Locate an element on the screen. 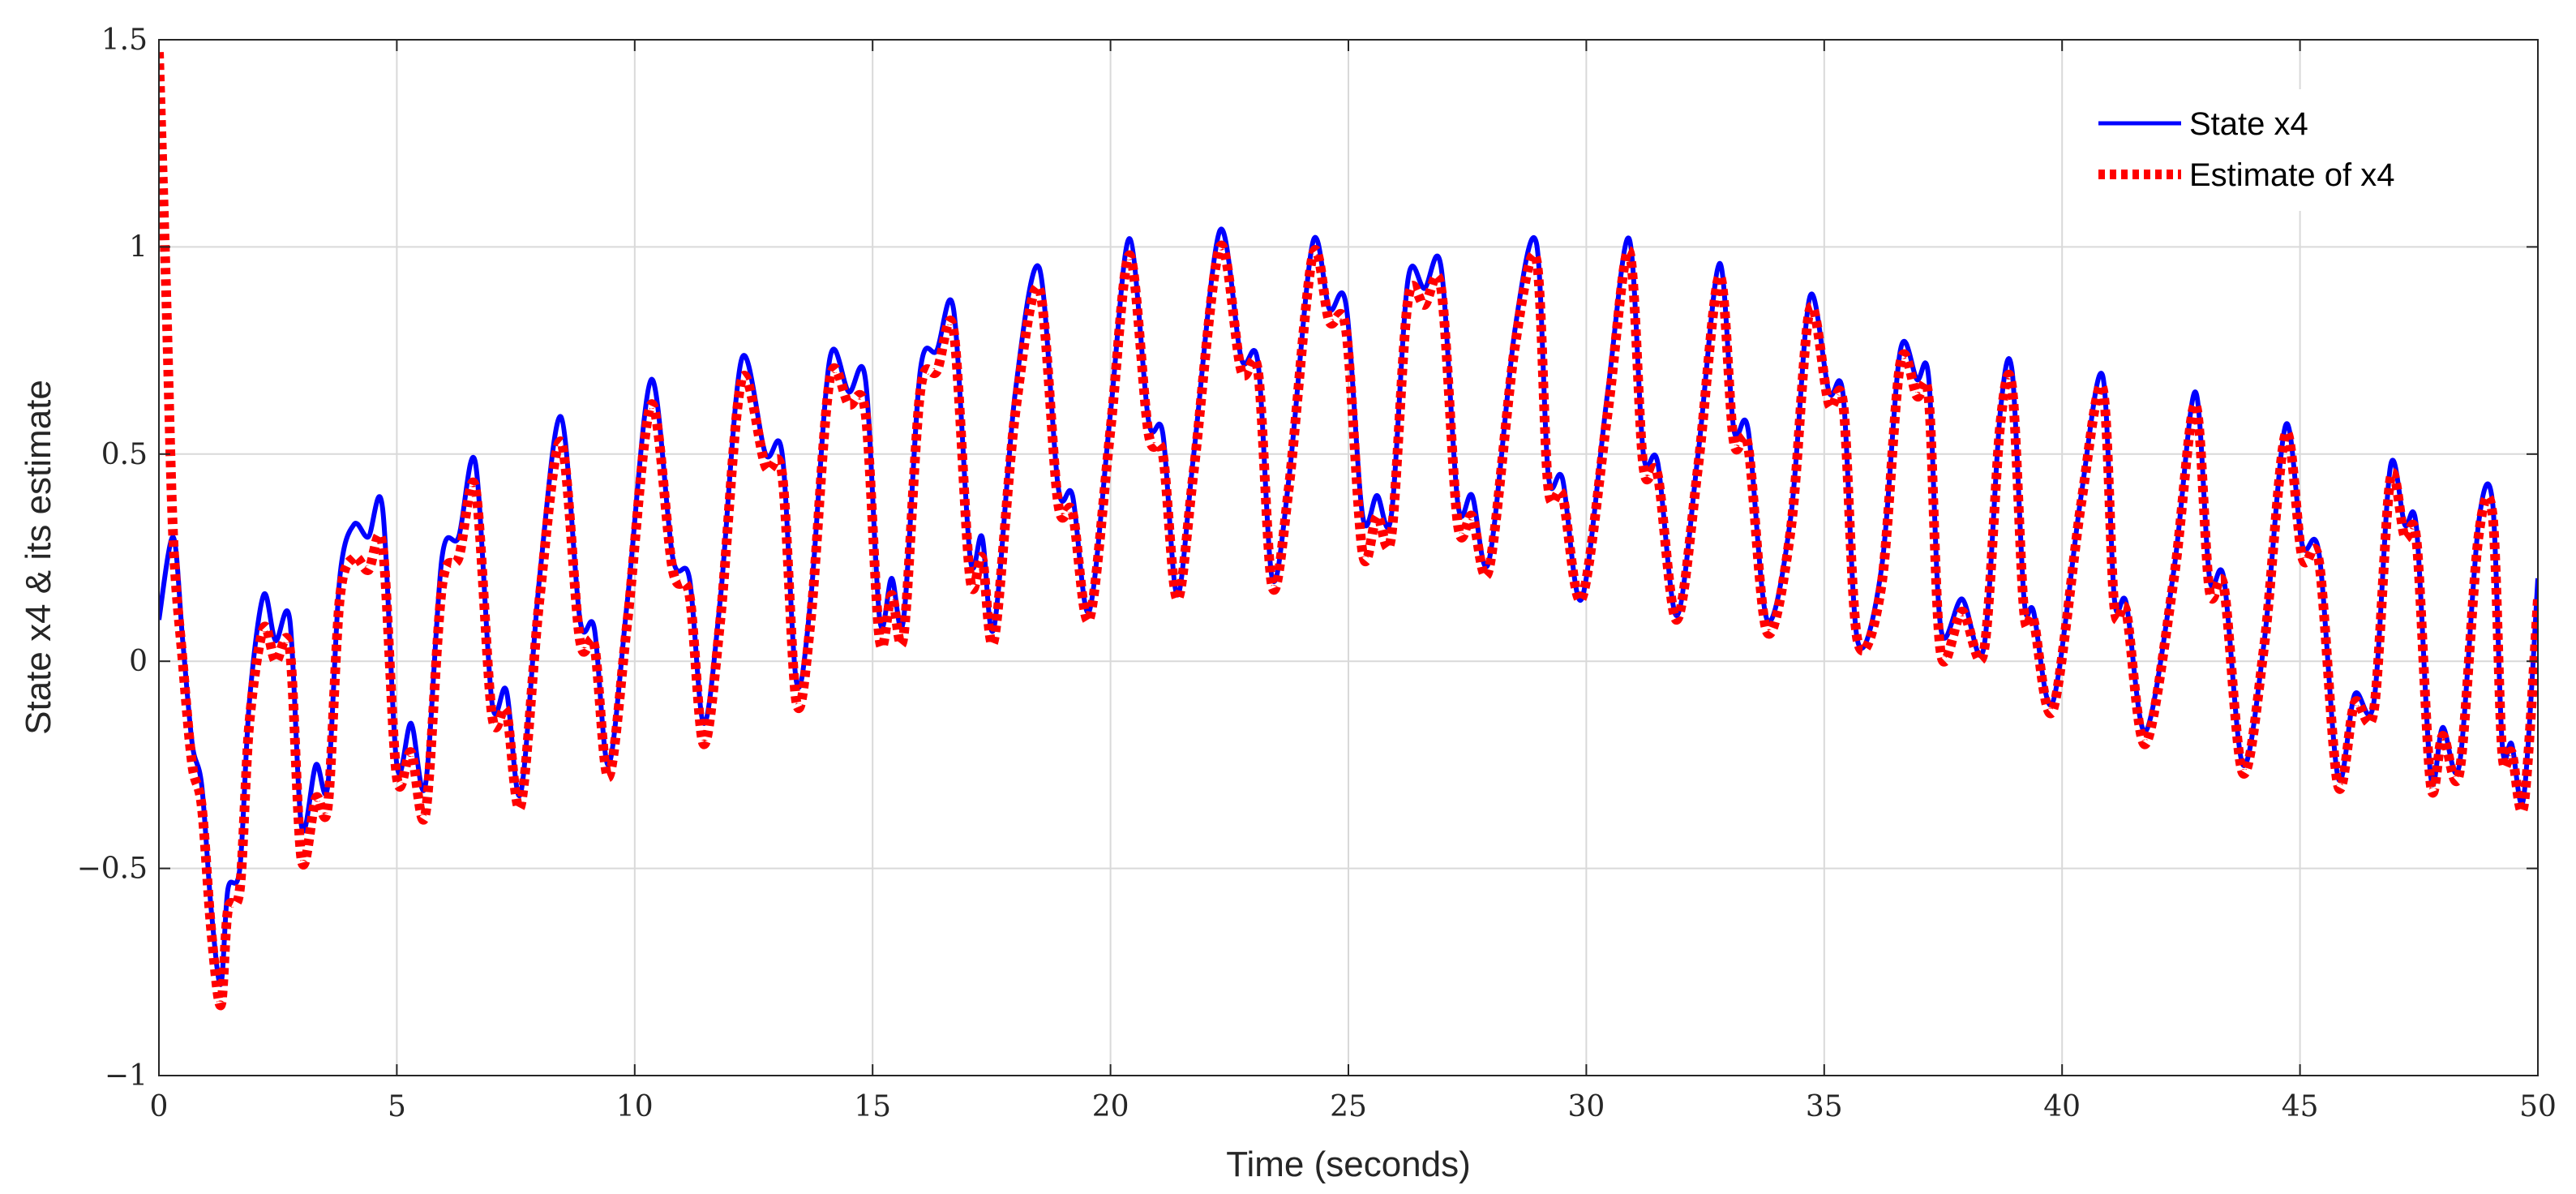 This screenshot has width=2576, height=1194. x-tick-label: 25 is located at coordinates (1348, 1106).